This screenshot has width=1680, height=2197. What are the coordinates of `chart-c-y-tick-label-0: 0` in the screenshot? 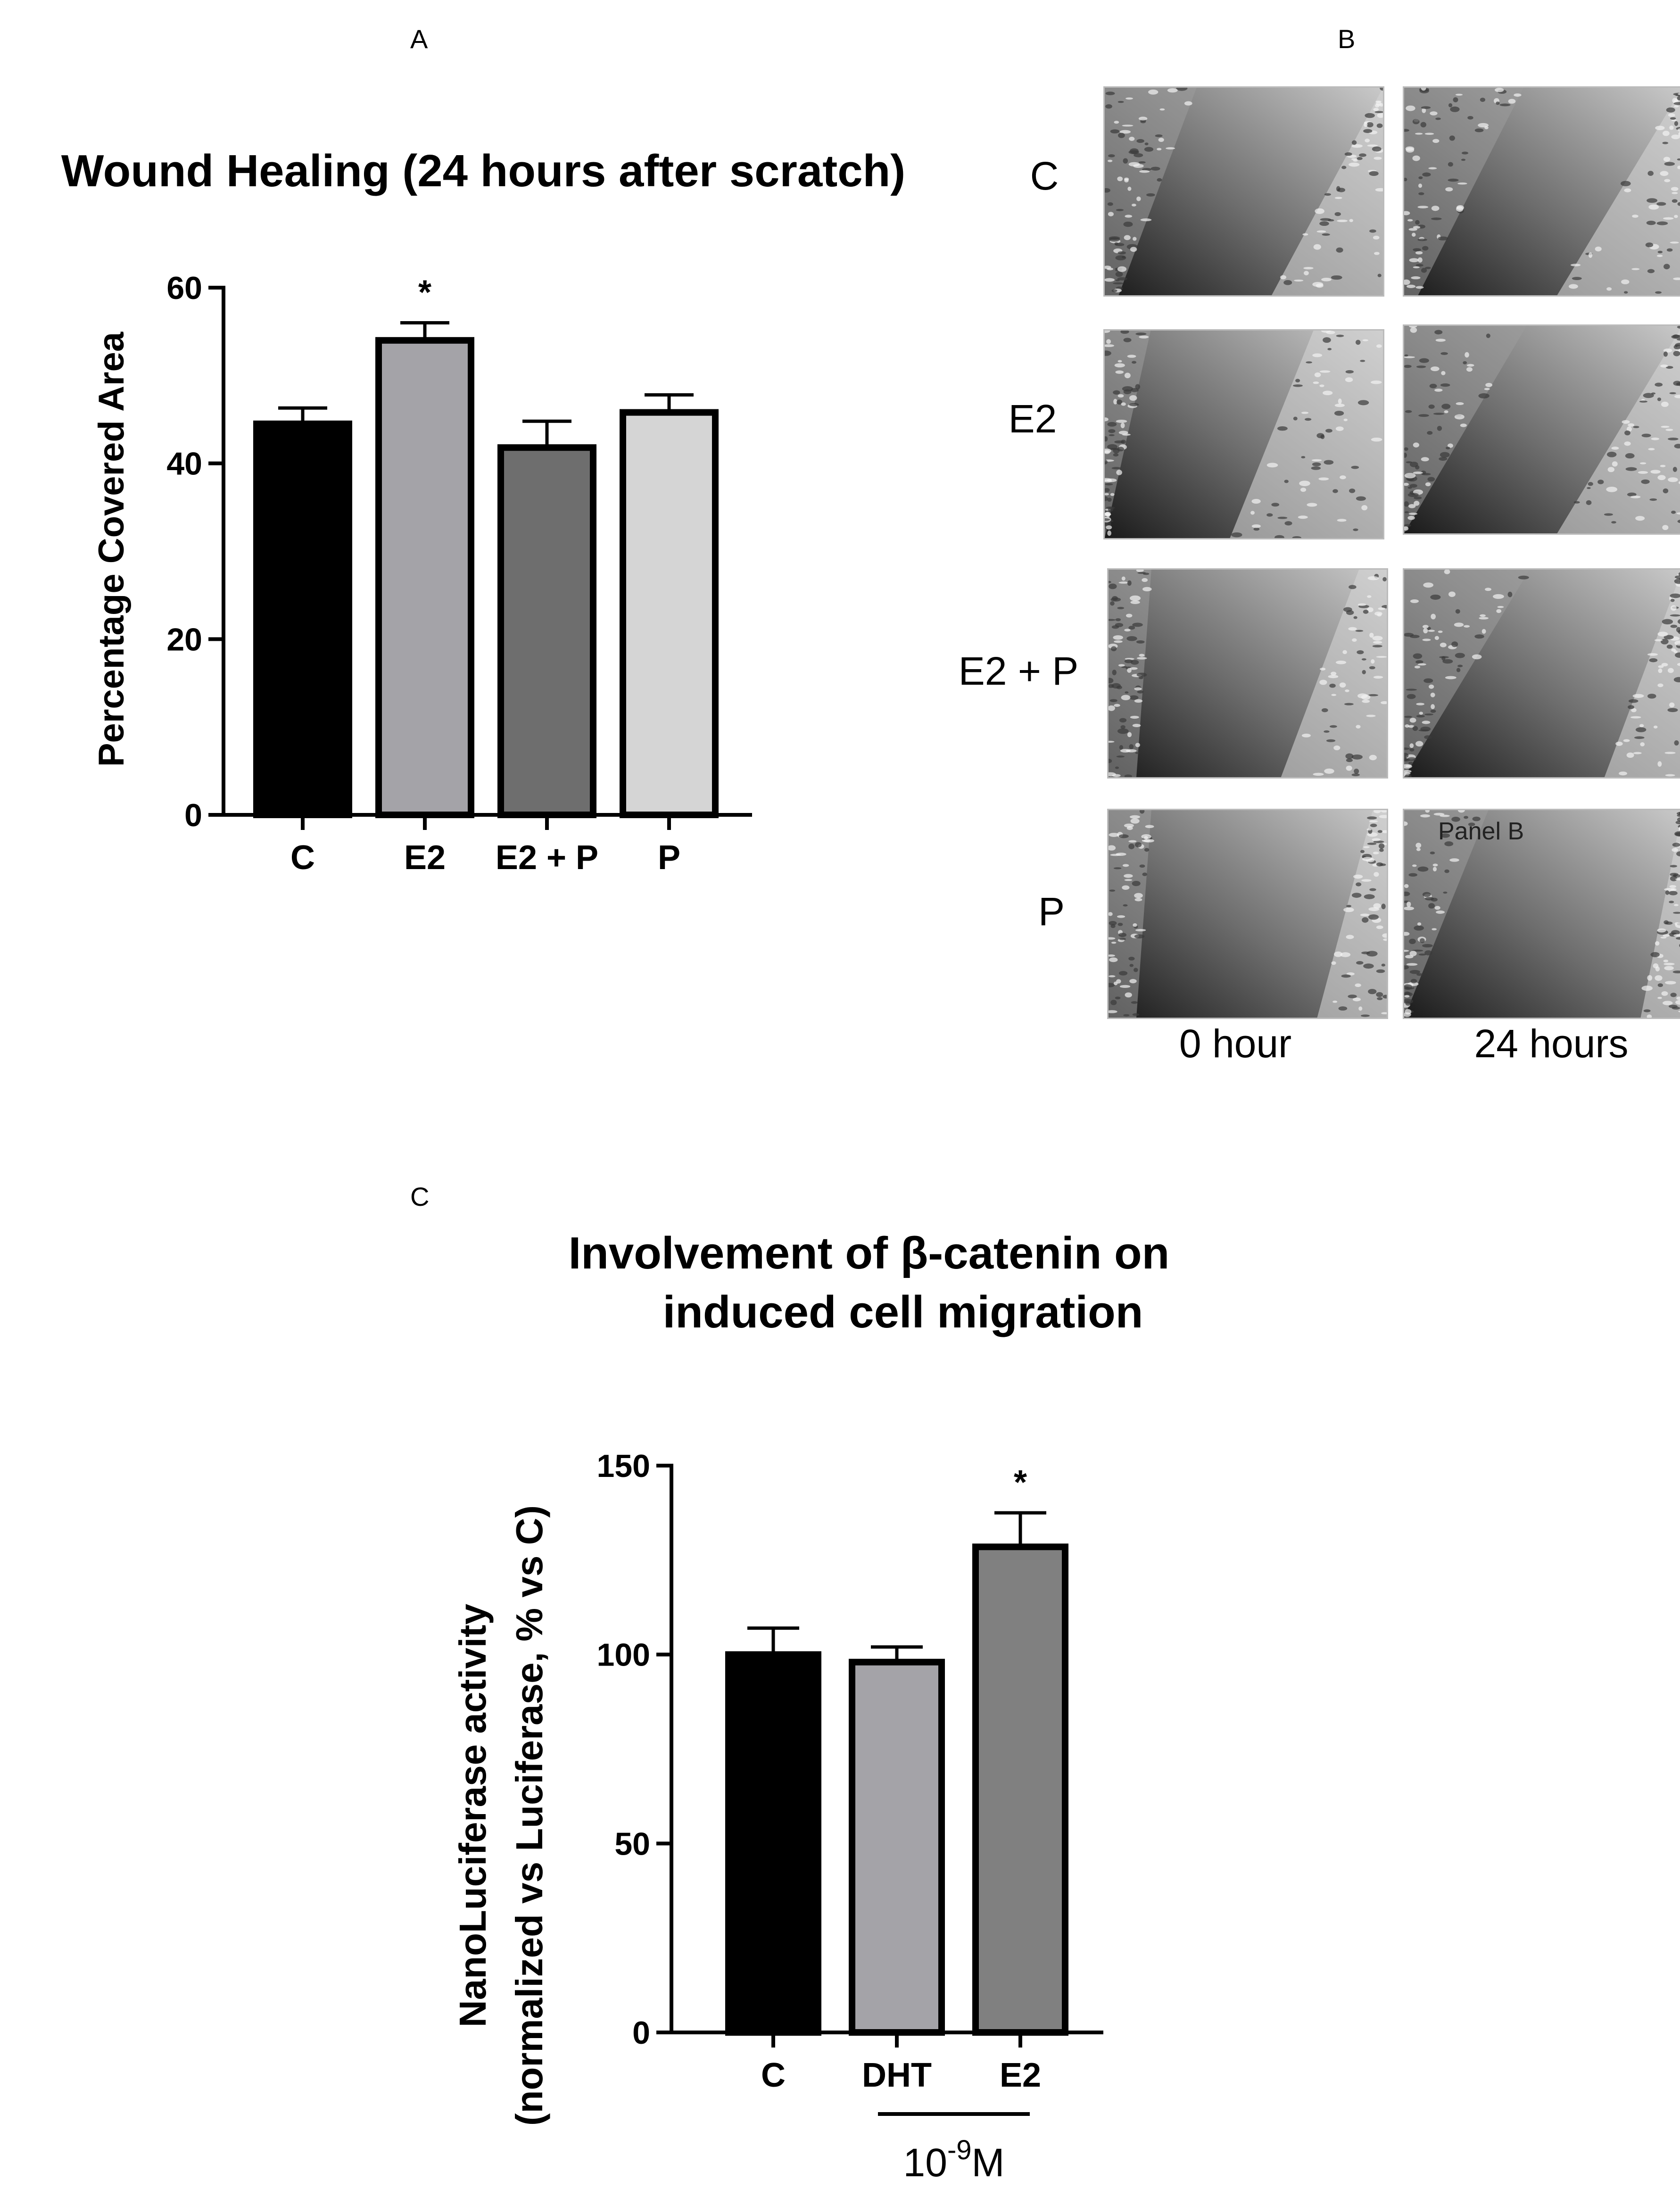 It's located at (641, 2033).